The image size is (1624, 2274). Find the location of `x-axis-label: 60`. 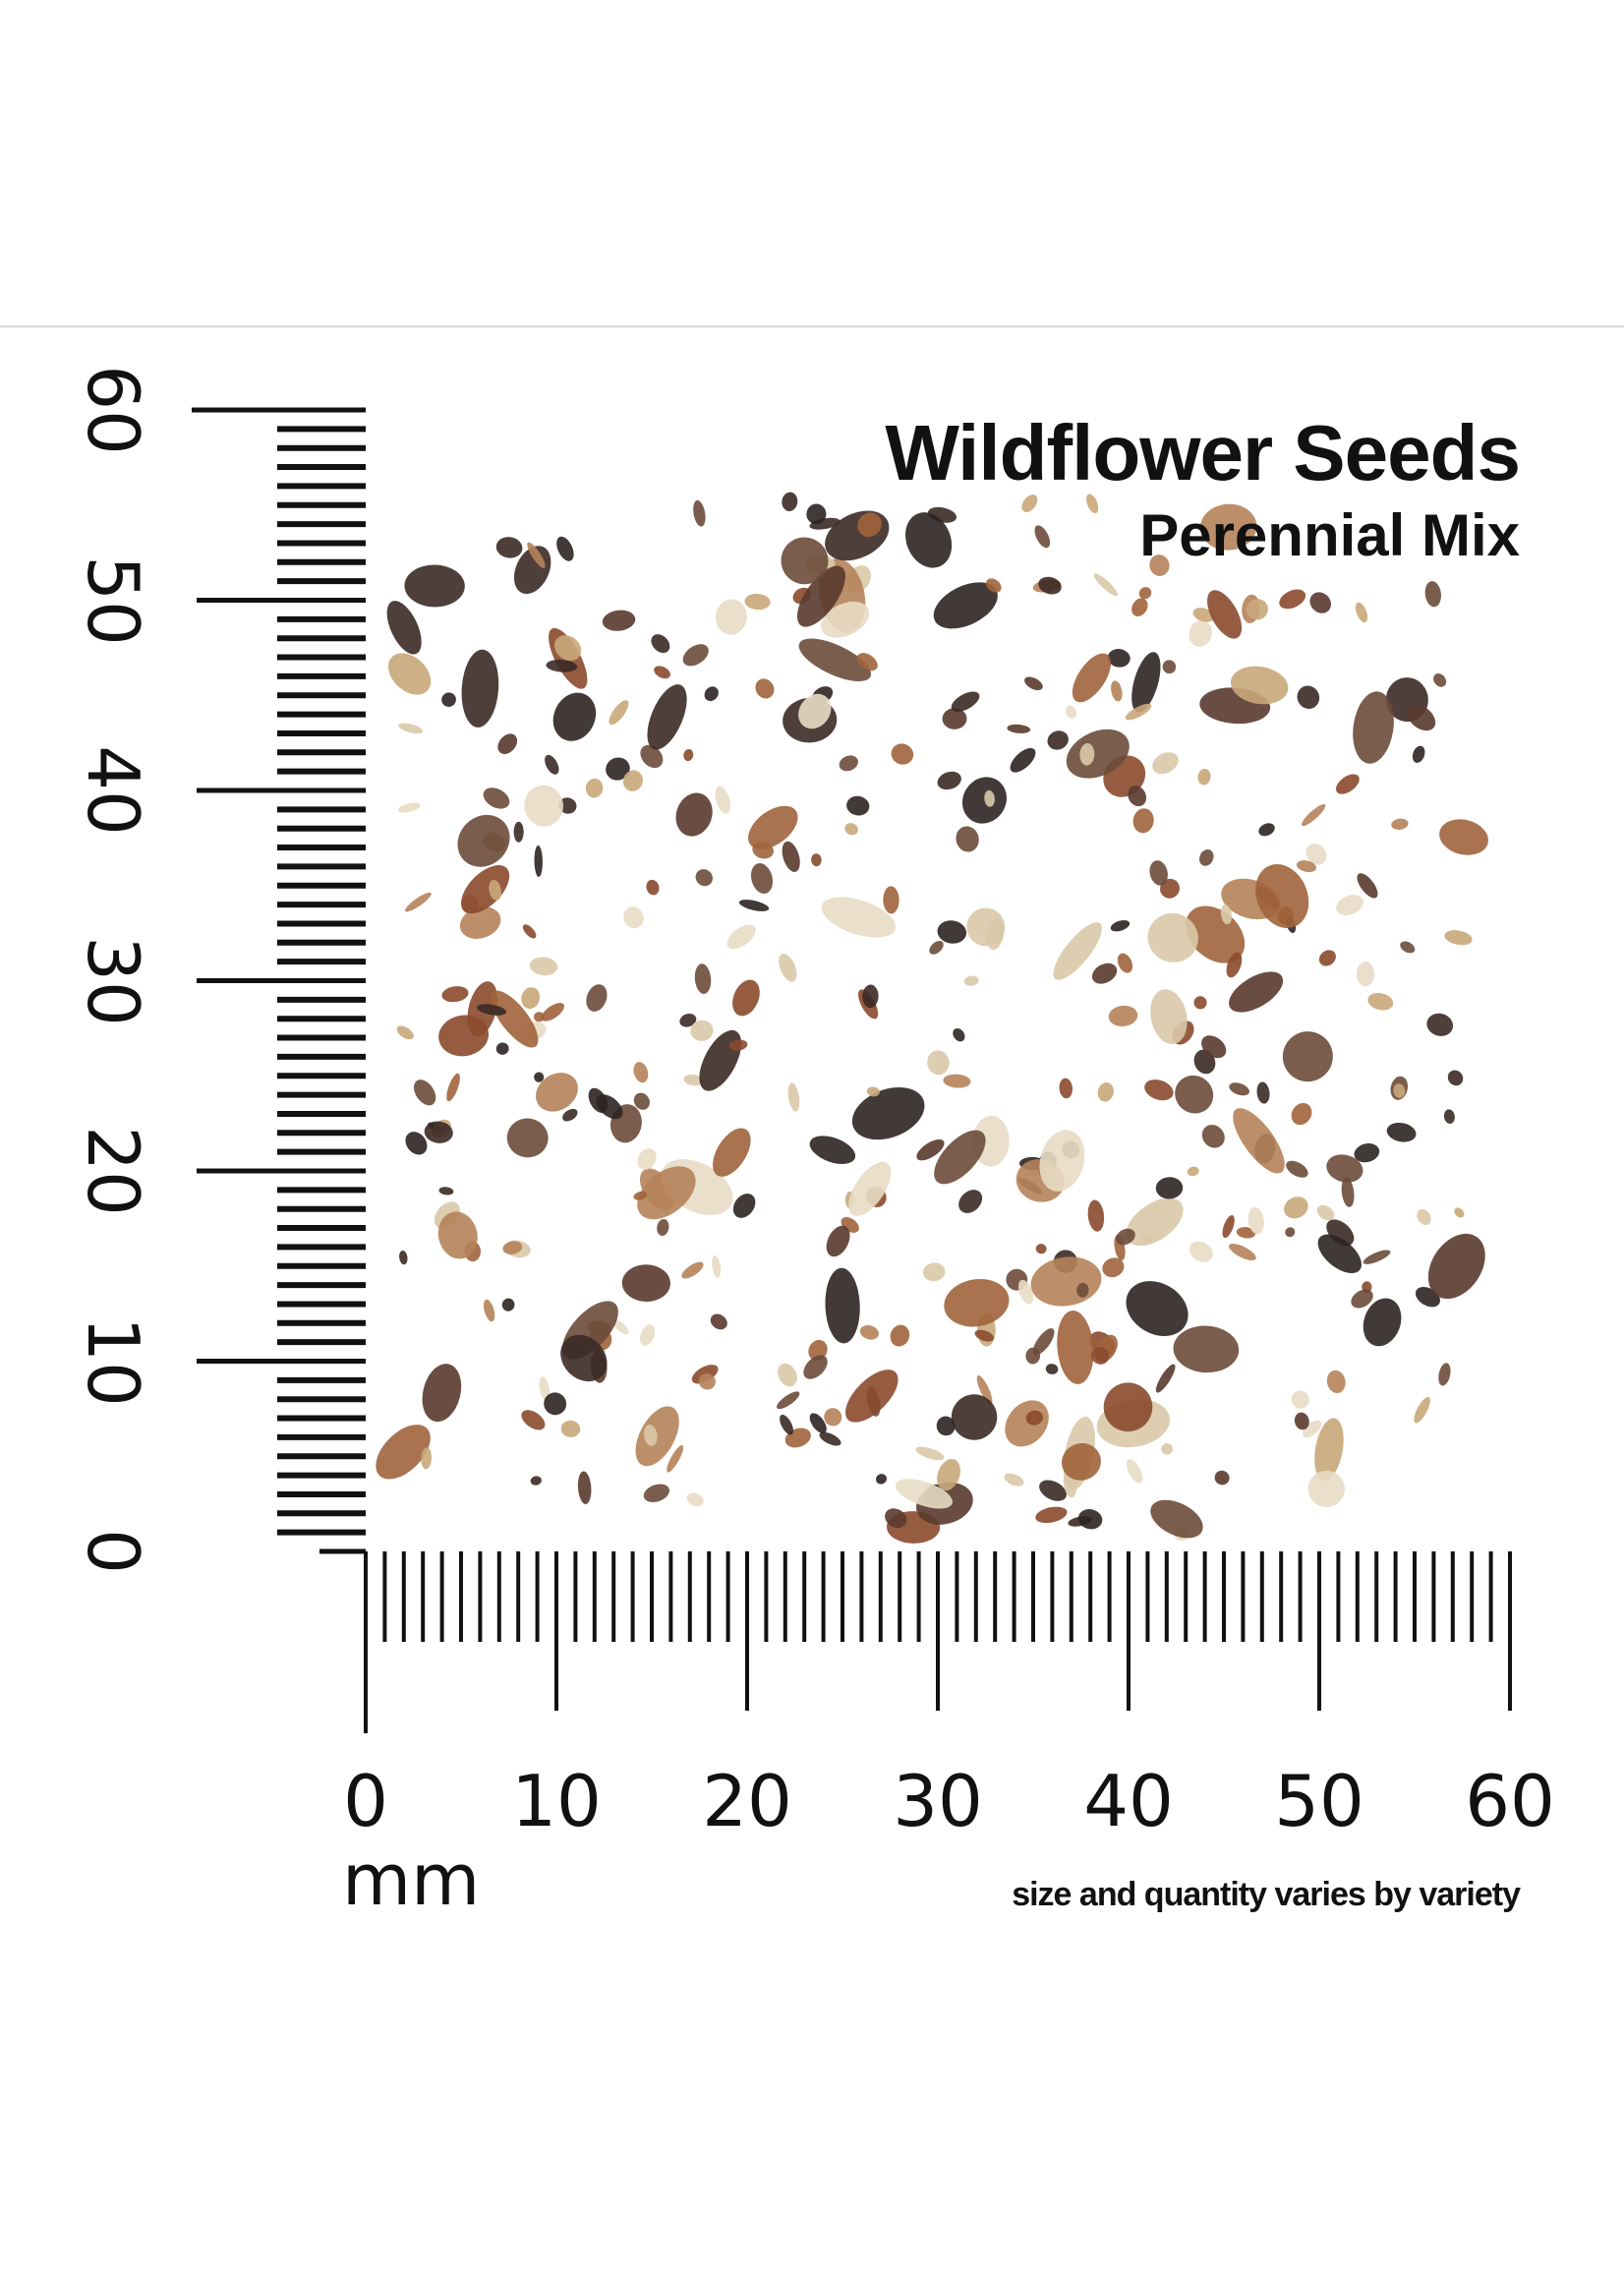

x-axis-label: 60 is located at coordinates (1510, 1801).